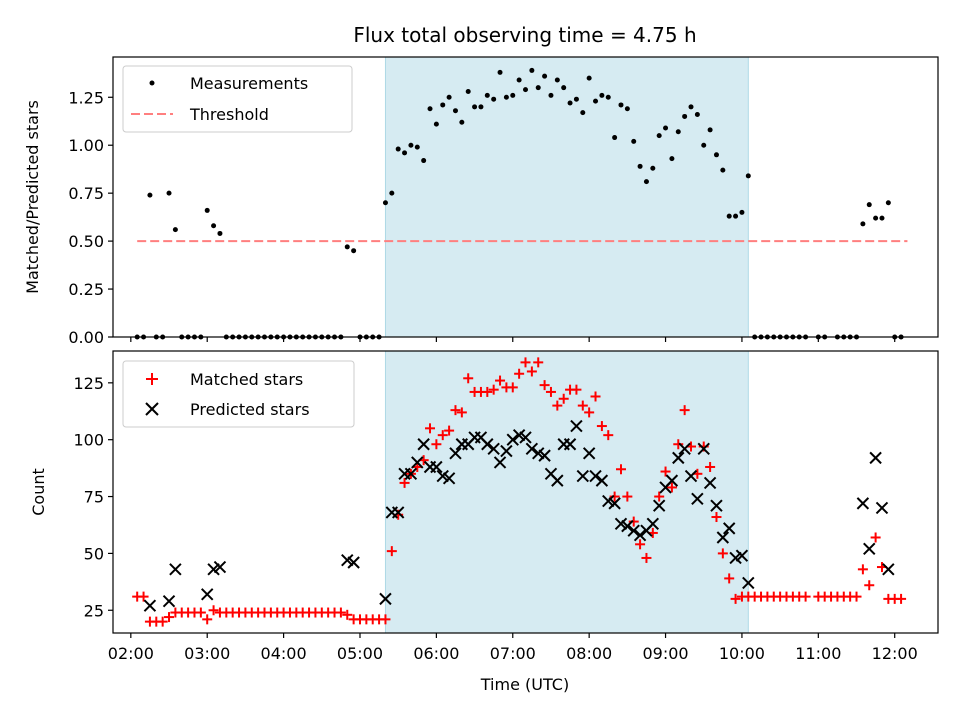 The image size is (960, 720). What do you see at coordinates (566, 197) in the screenshot?
I see `top-observing-window-shade` at bounding box center [566, 197].